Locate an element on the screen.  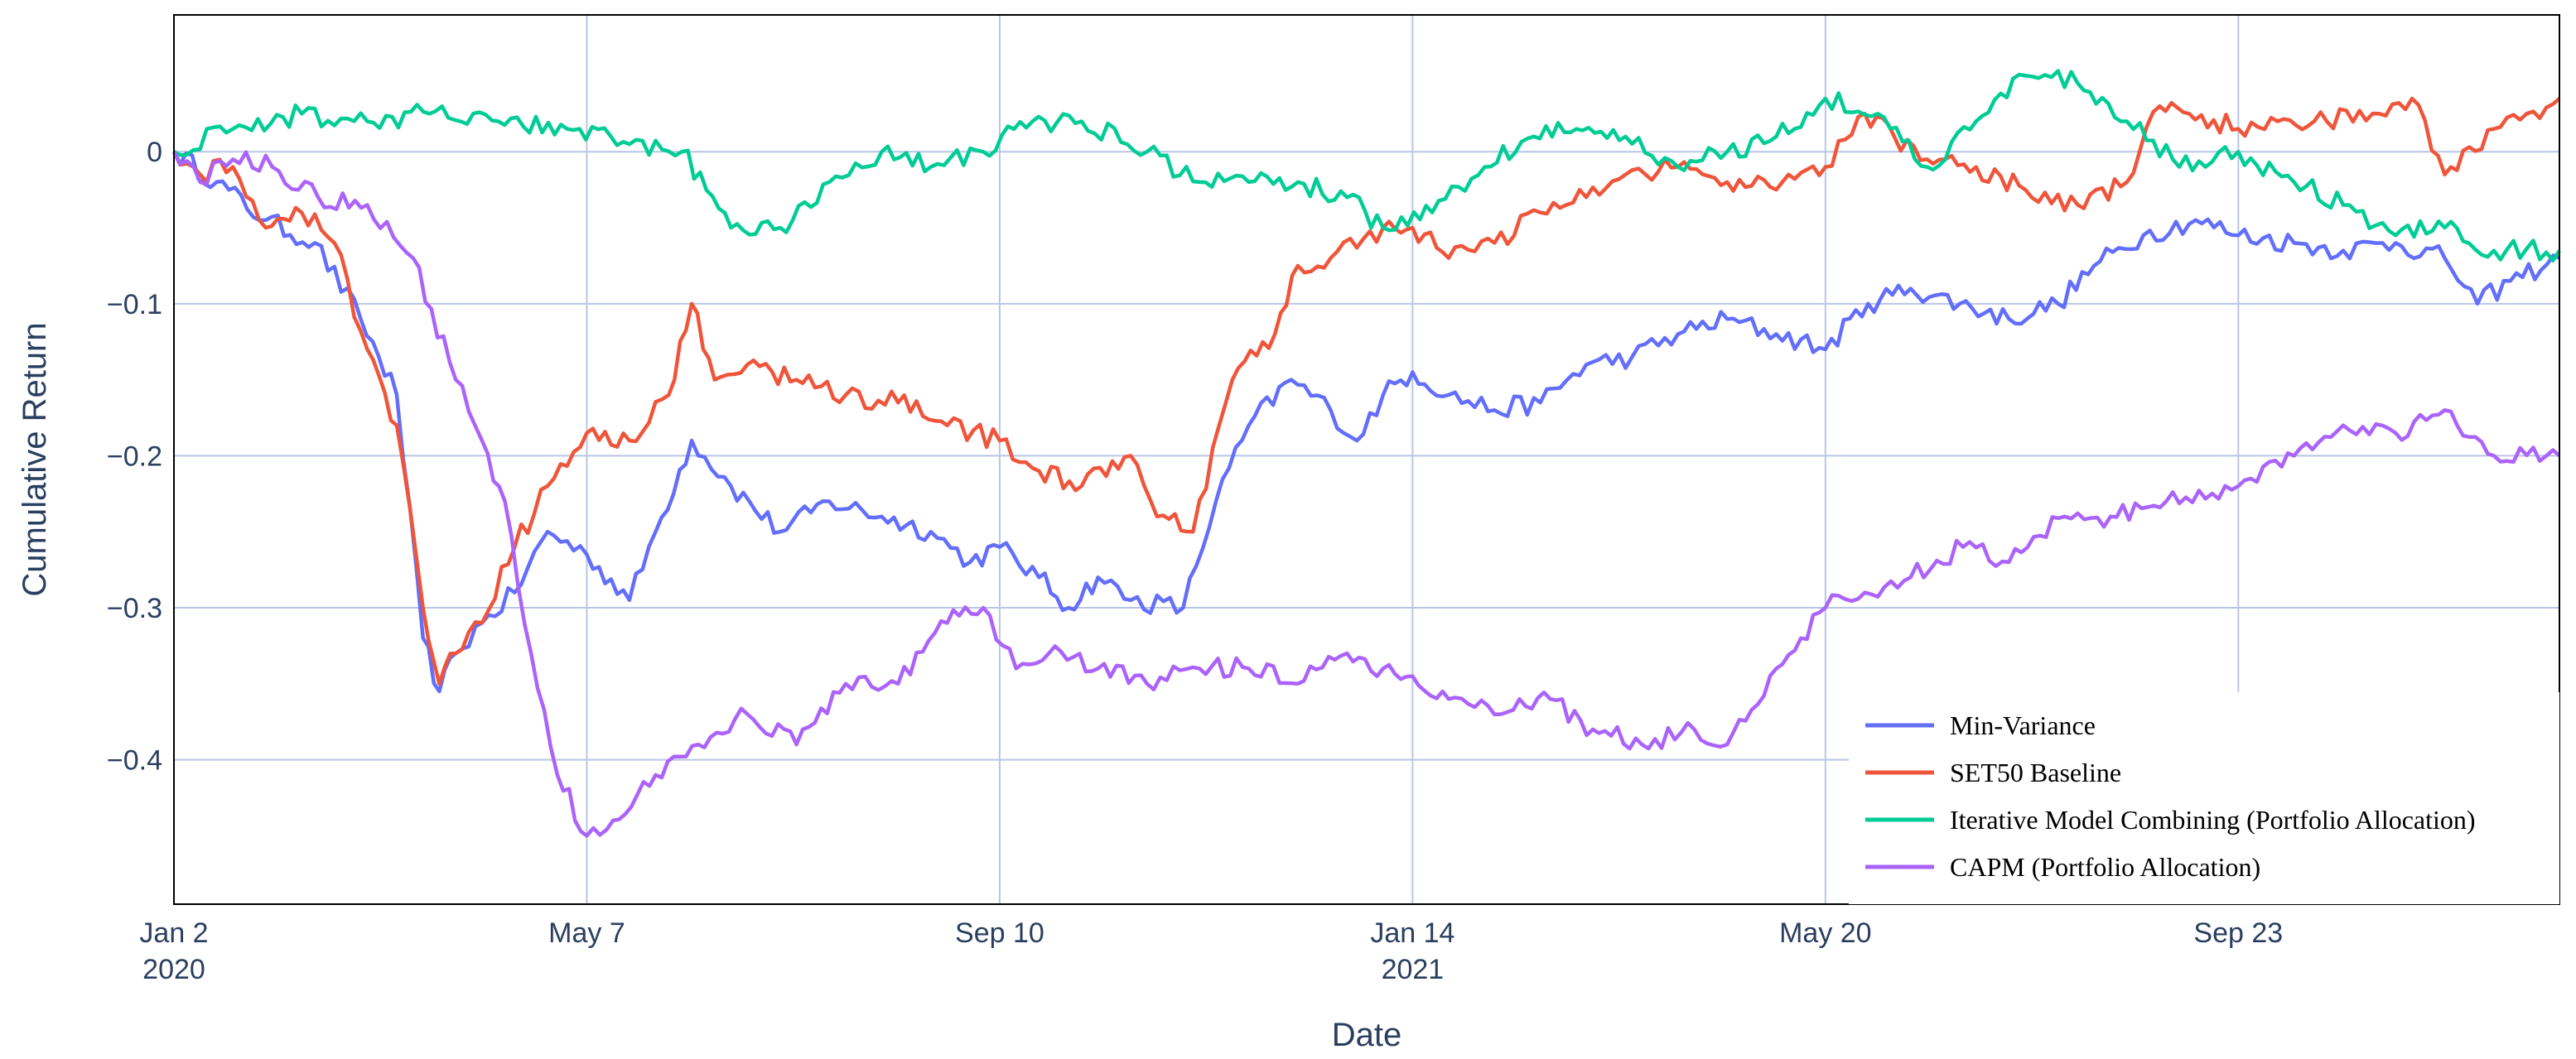
y-tick-label: −0.4 is located at coordinates (134, 761).